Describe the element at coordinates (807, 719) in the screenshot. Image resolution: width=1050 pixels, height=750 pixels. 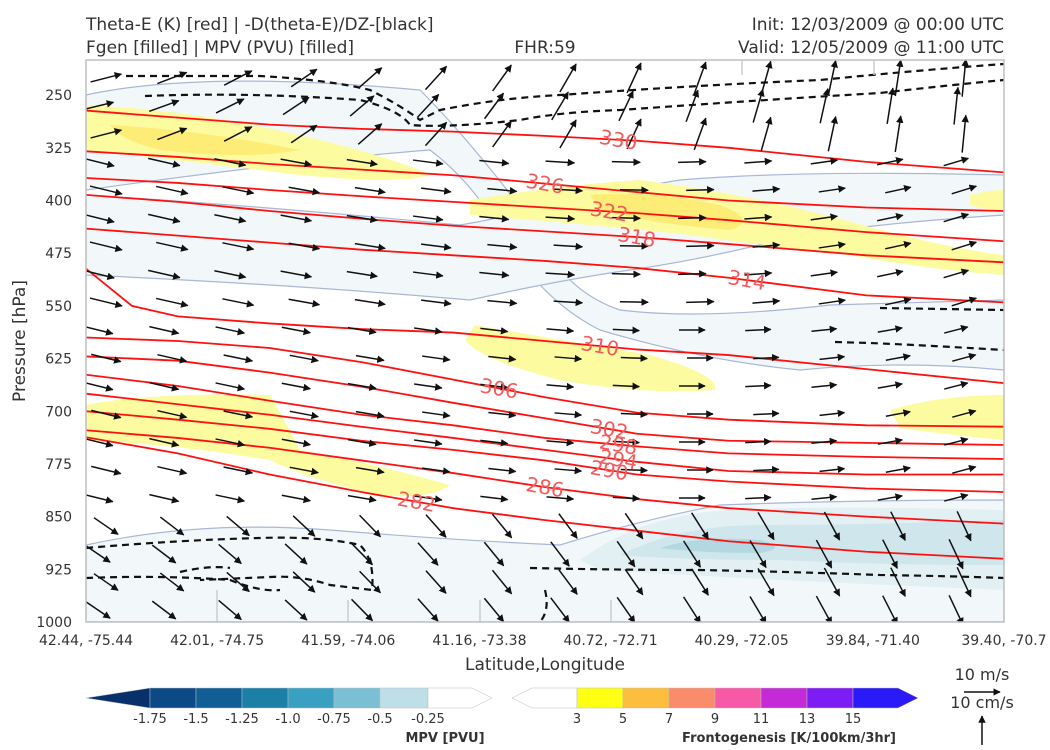
I see `fgen-colorbar-tick: 13` at that location.